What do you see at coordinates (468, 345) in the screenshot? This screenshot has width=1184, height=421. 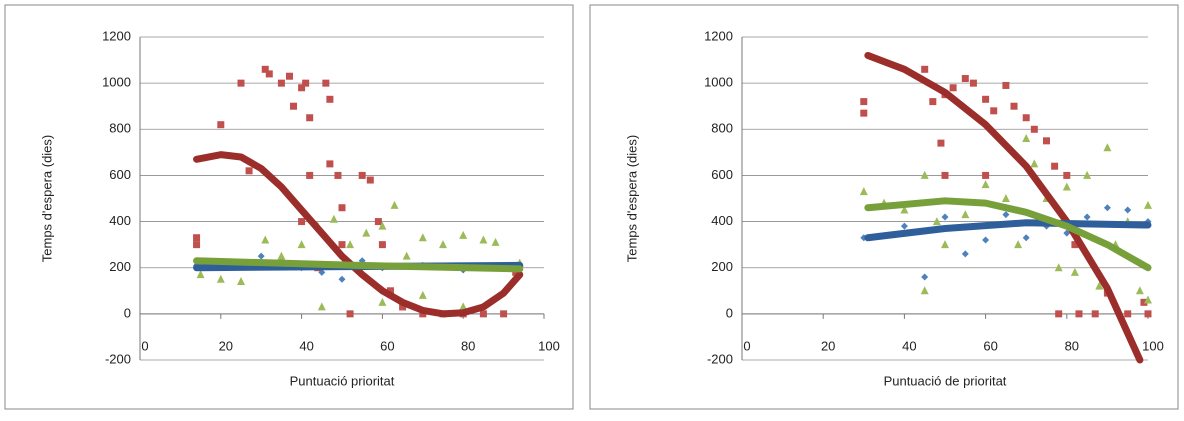 I see `x-tick-label: 80` at bounding box center [468, 345].